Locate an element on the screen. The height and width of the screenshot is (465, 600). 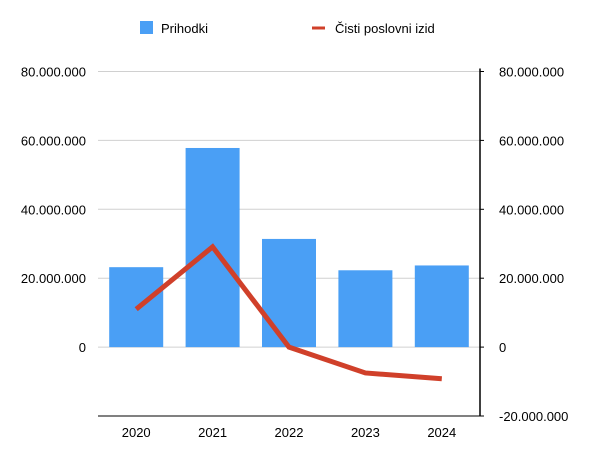
left-axis-tick-label: 60.000.000 is located at coordinates (53, 140).